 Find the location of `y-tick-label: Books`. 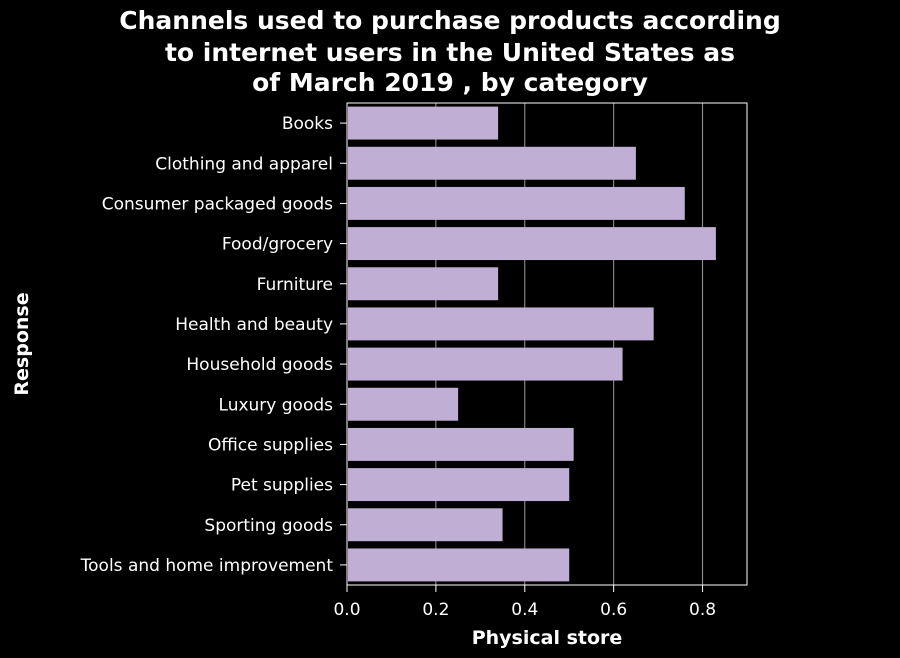

y-tick-label: Books is located at coordinates (307, 124).